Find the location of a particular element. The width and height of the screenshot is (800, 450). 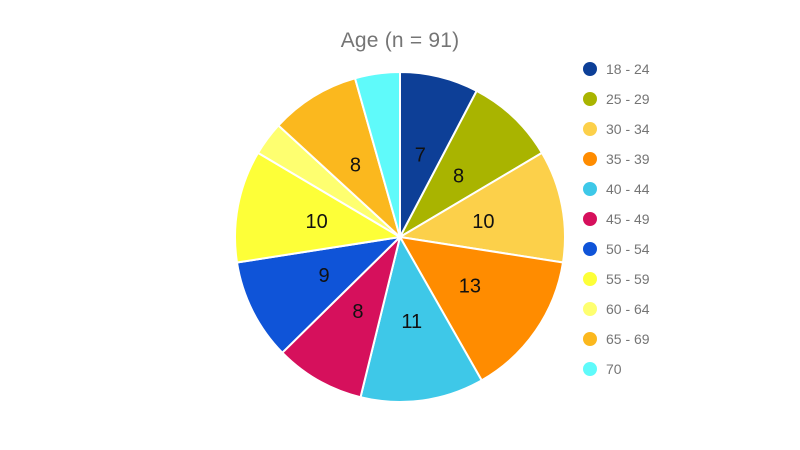

legend-item-60-64: 60 - 64 is located at coordinates (616, 309).